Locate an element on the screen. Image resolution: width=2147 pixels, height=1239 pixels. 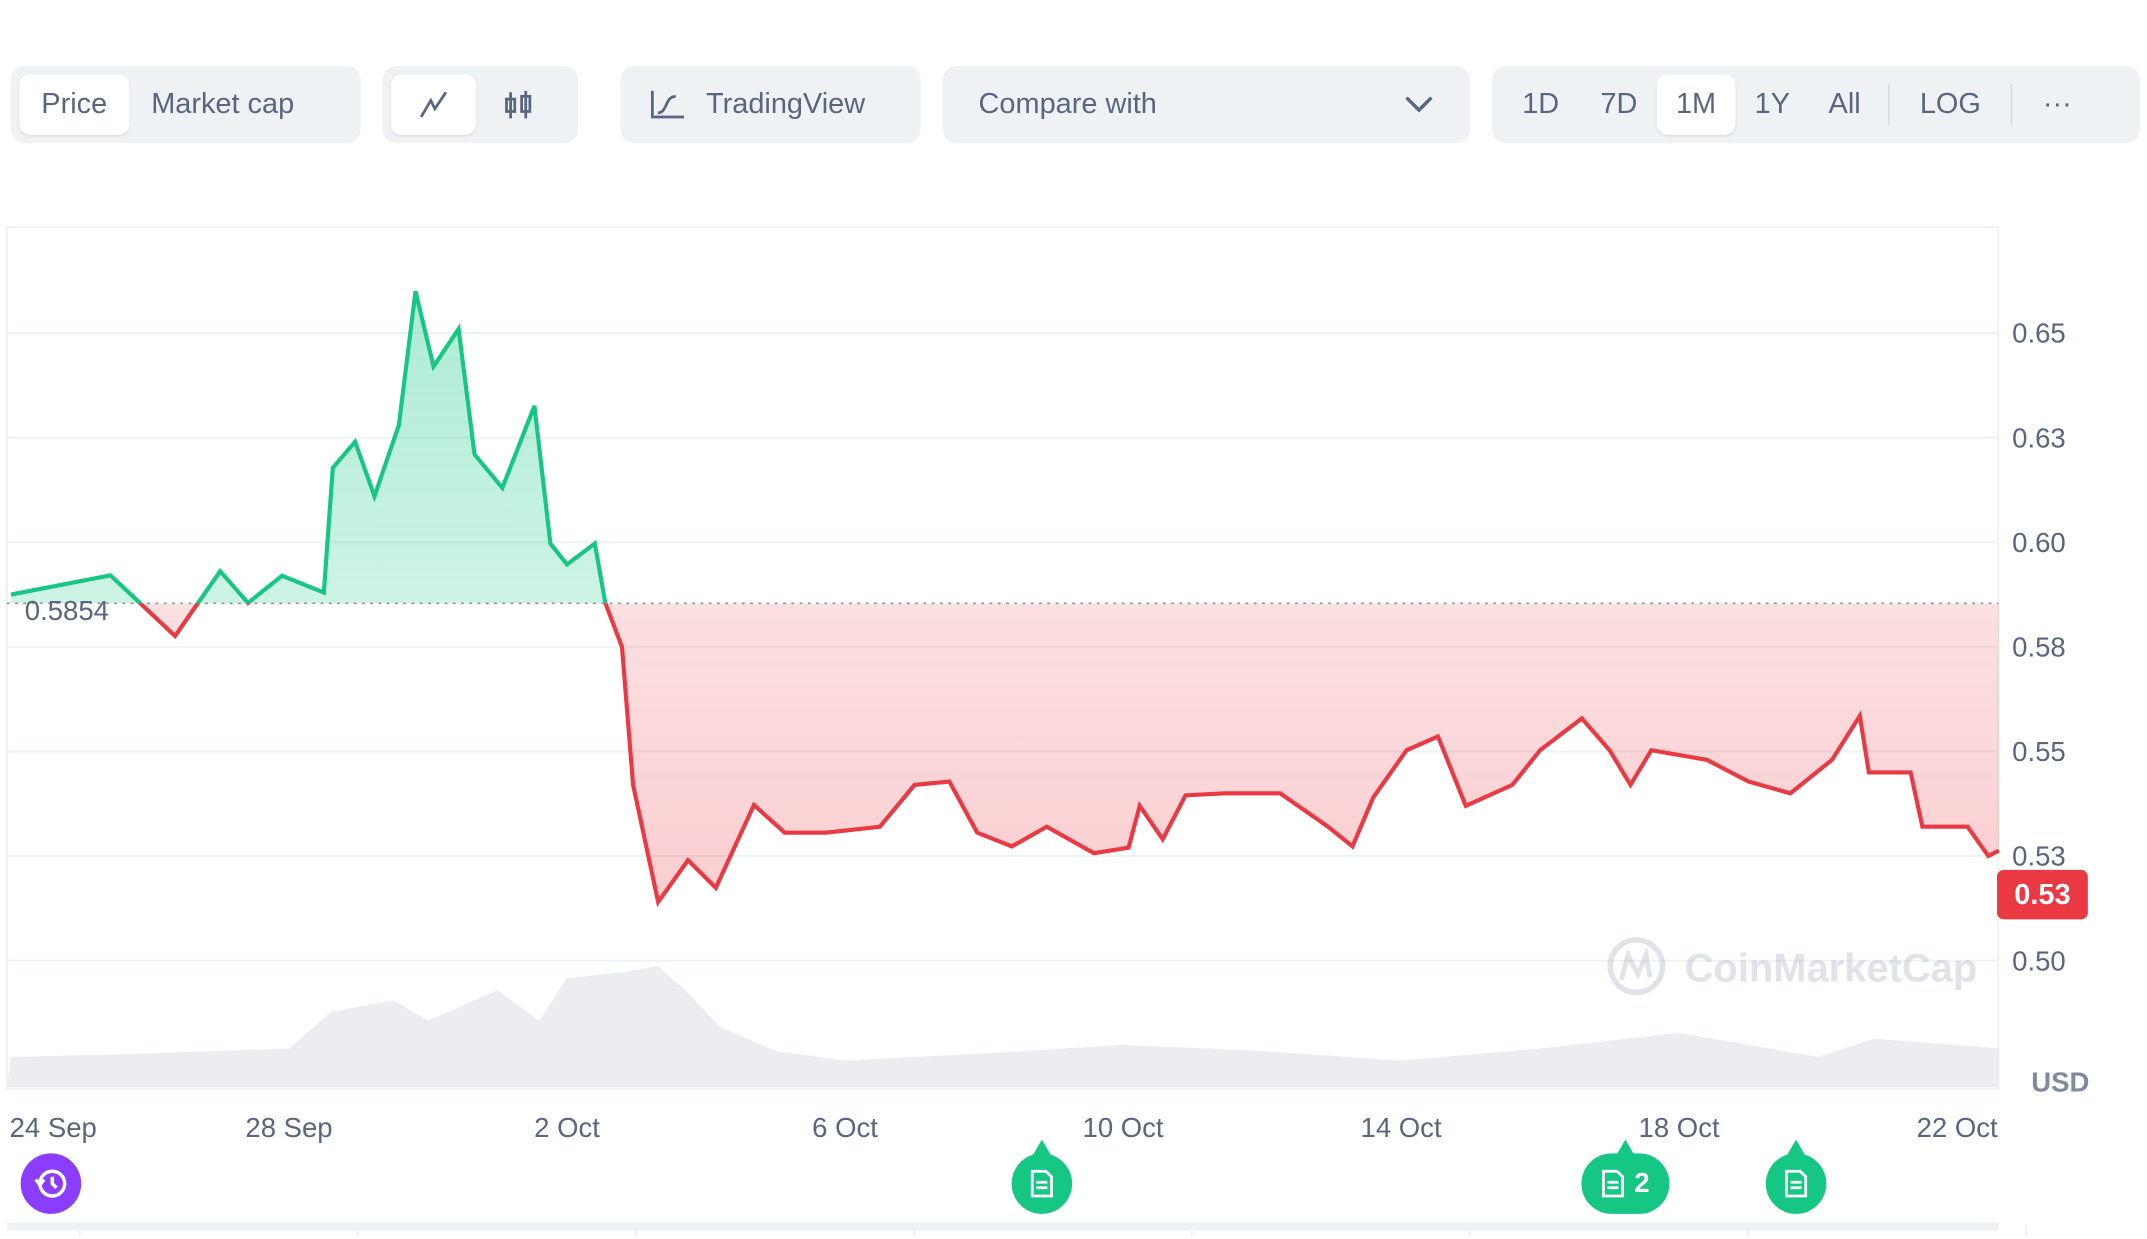
interval-selector: 1D 7D 1M 1Y All LOG ··· is located at coordinates (1816, 105).